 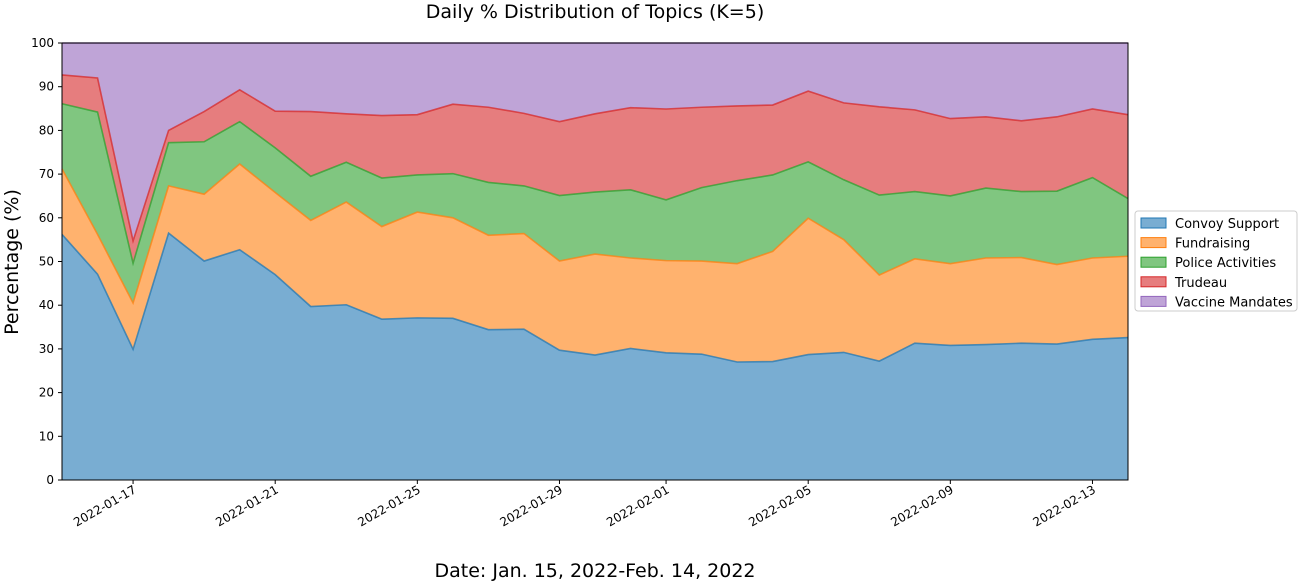 What do you see at coordinates (46, 130) in the screenshot?
I see `y-tick-label: 80` at bounding box center [46, 130].